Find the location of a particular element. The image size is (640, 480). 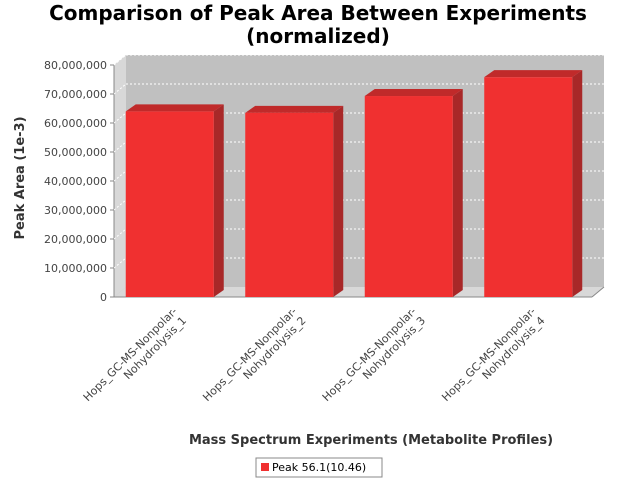

legend-swatch is located at coordinates (265, 467).